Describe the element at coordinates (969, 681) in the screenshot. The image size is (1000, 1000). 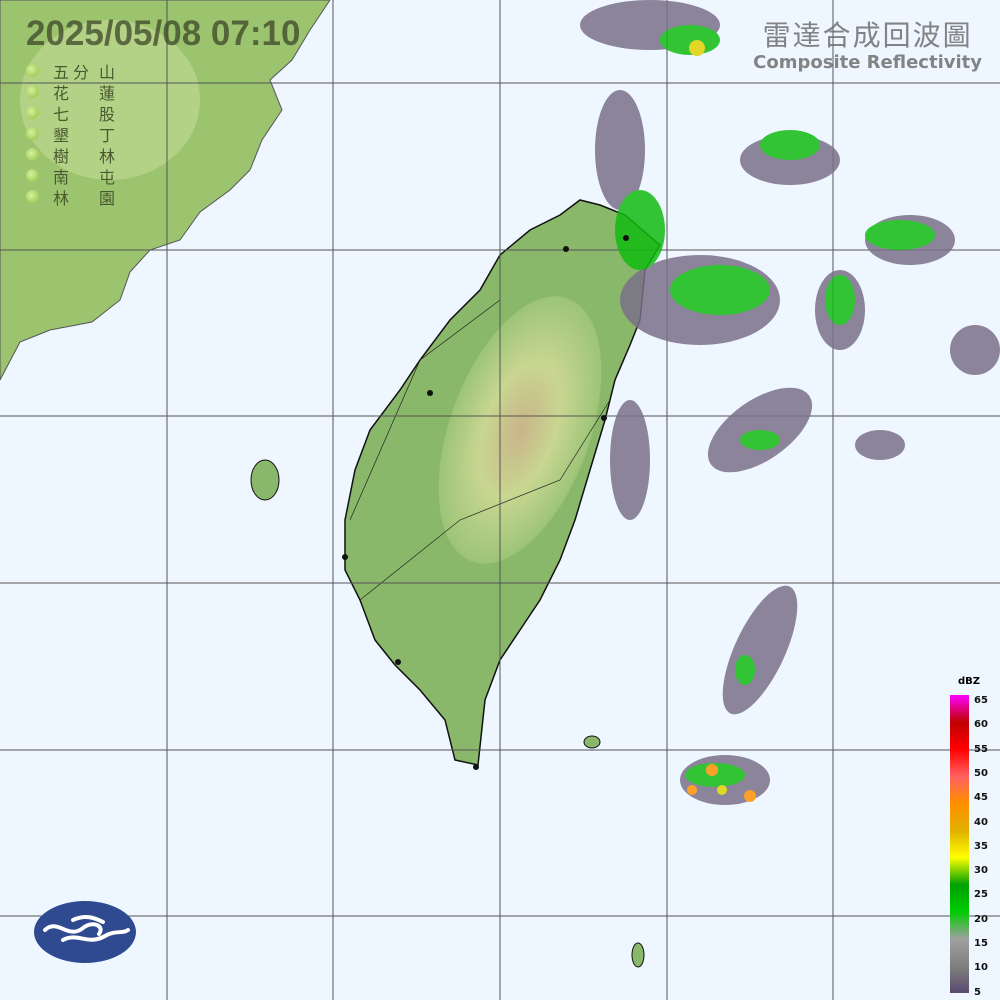
I see `legend-unit: dBZ` at that location.